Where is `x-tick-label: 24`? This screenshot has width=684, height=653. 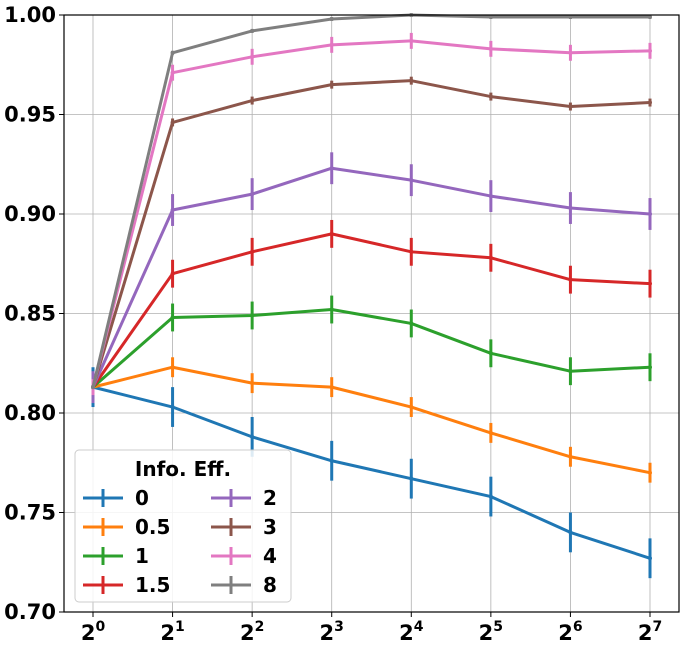
x-tick-label: 24 is located at coordinates (411, 632).